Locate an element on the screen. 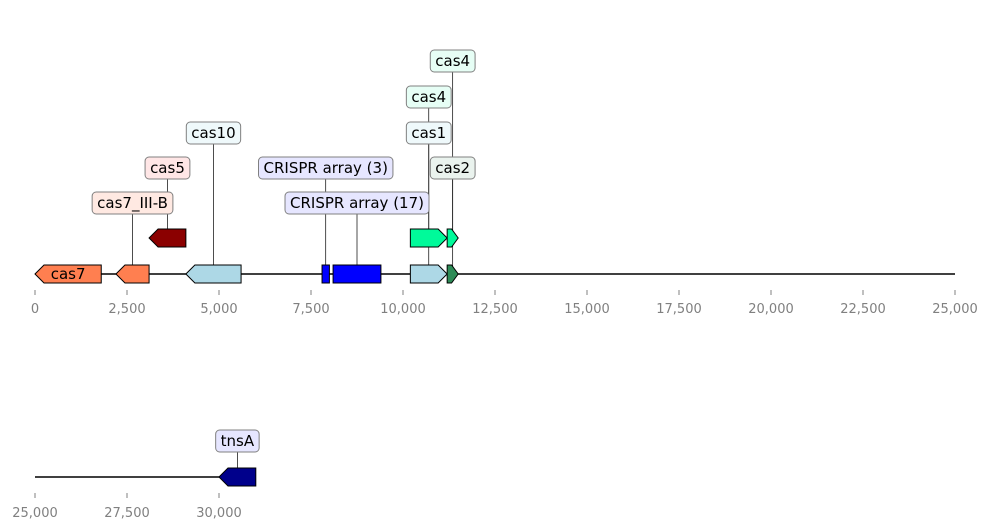 The width and height of the screenshot is (989, 529). tick-label: 22,500 is located at coordinates (863, 309).